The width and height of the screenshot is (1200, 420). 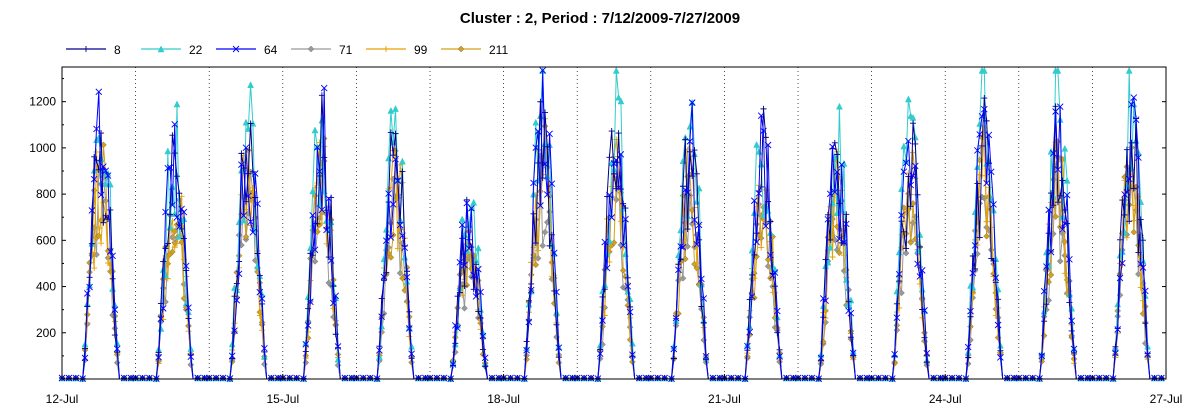 What do you see at coordinates (42, 102) in the screenshot?
I see `y-tick-label: 1200` at bounding box center [42, 102].